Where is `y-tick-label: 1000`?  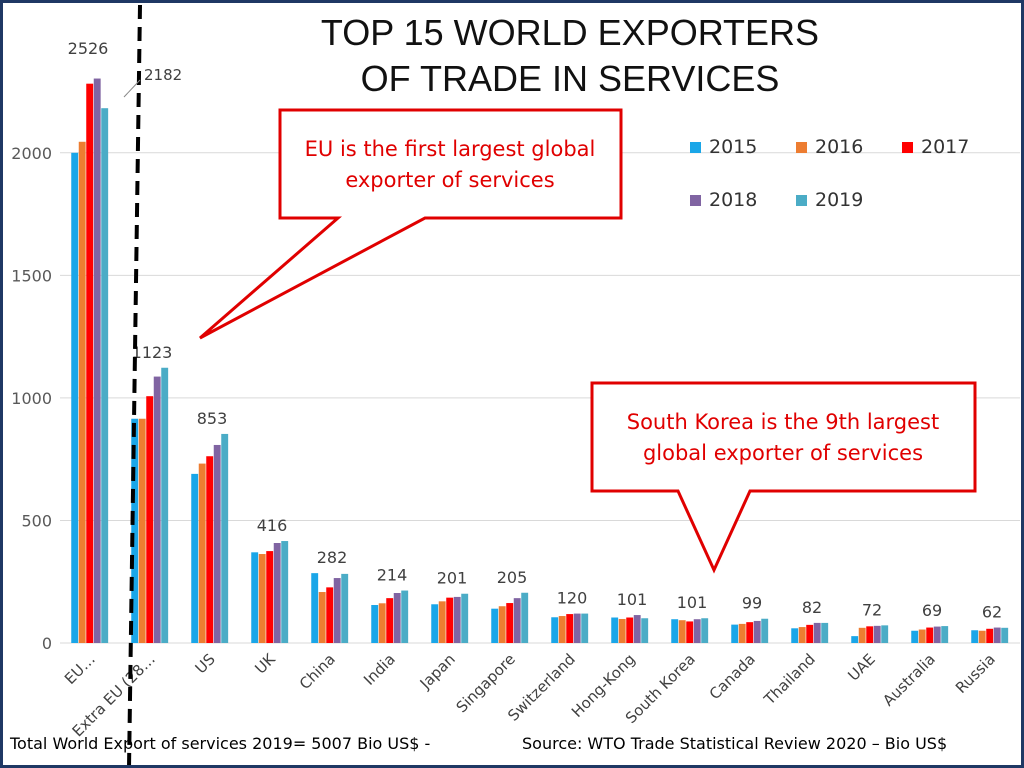 y-tick-label: 1000 is located at coordinates (31, 398).